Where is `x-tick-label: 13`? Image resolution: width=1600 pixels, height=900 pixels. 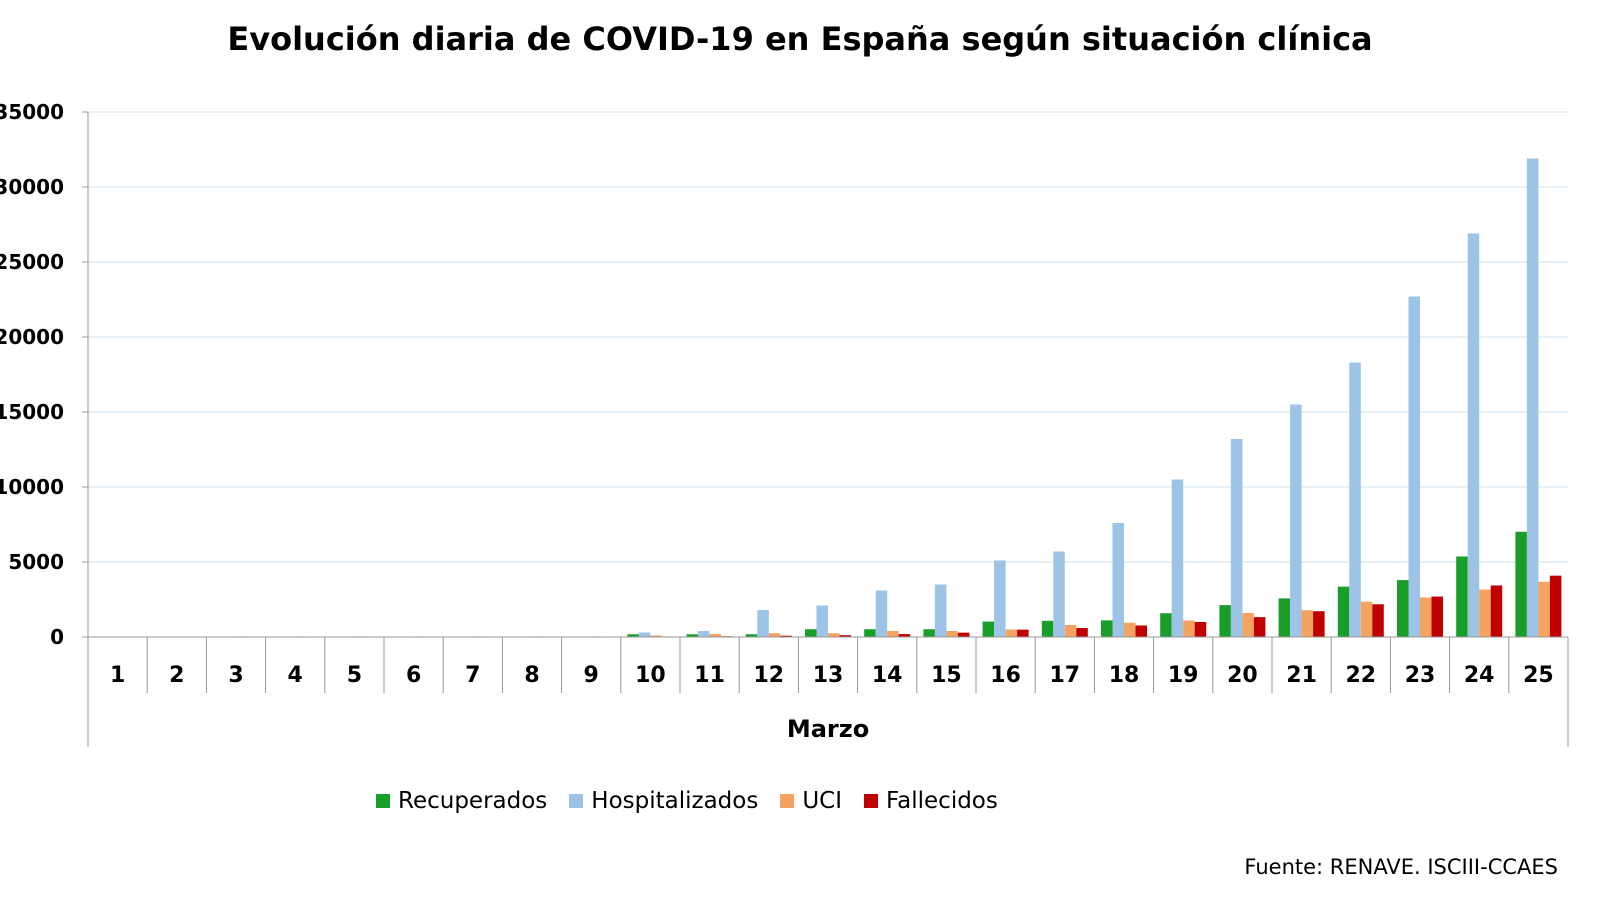
x-tick-label: 13 is located at coordinates (828, 675).